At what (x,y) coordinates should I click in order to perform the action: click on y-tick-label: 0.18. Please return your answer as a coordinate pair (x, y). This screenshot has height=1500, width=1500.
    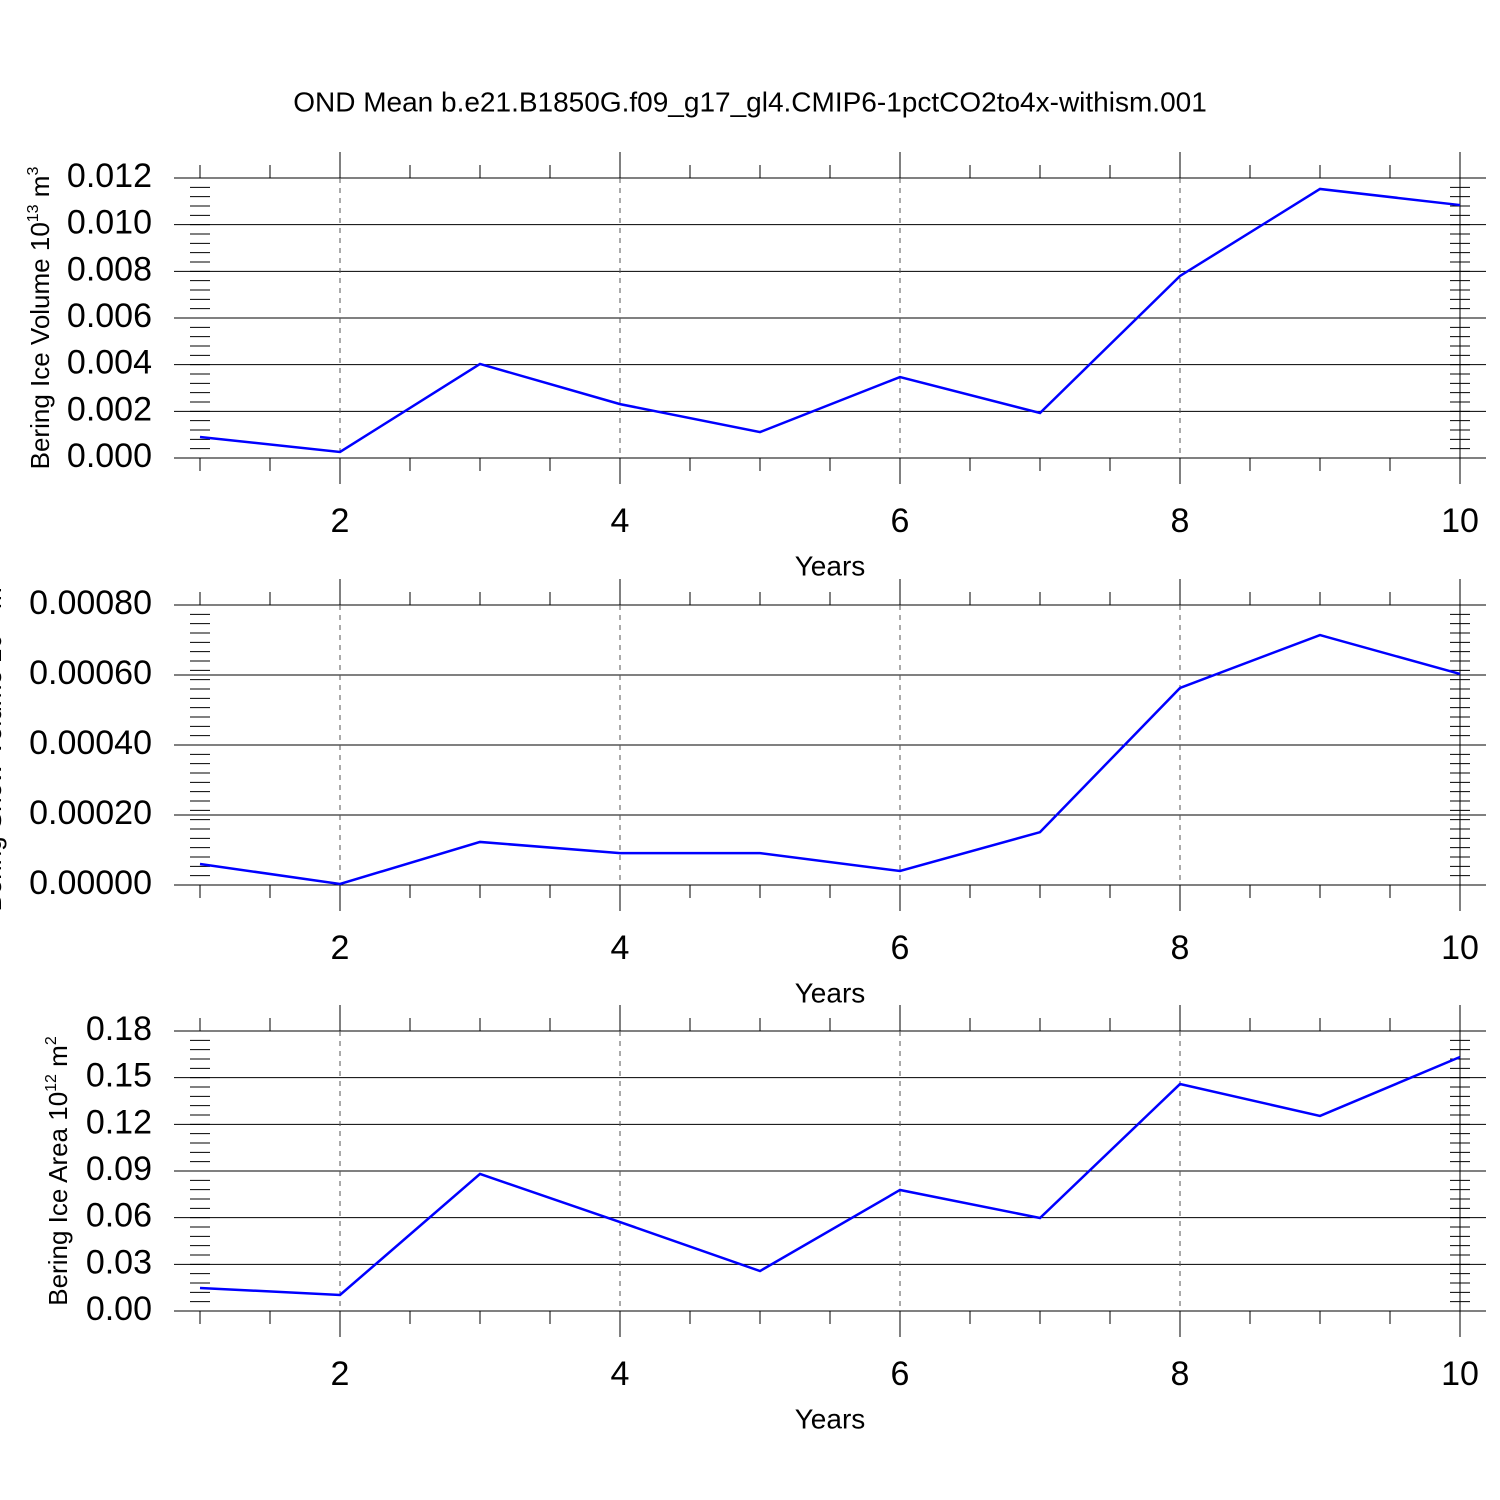
    Looking at the image, I should click on (119, 1029).